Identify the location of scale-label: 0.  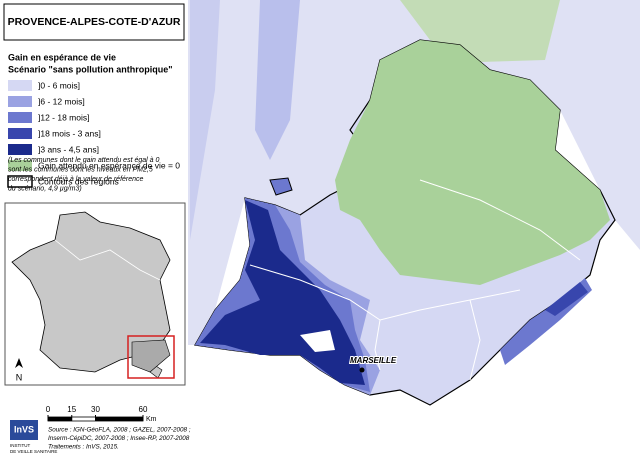
(48, 409).